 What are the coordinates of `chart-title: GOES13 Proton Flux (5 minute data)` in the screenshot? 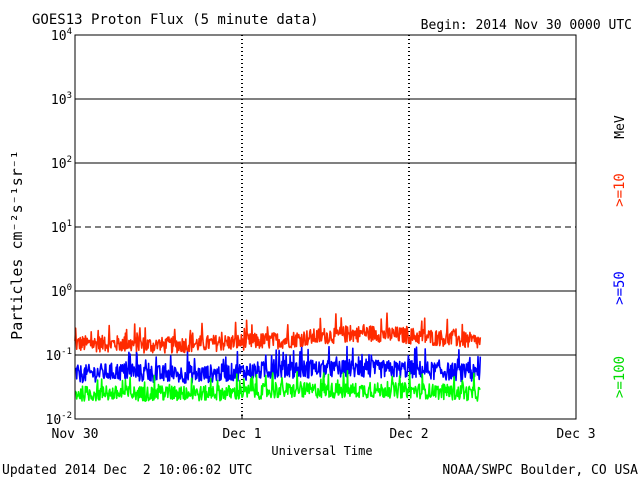 It's located at (175, 20).